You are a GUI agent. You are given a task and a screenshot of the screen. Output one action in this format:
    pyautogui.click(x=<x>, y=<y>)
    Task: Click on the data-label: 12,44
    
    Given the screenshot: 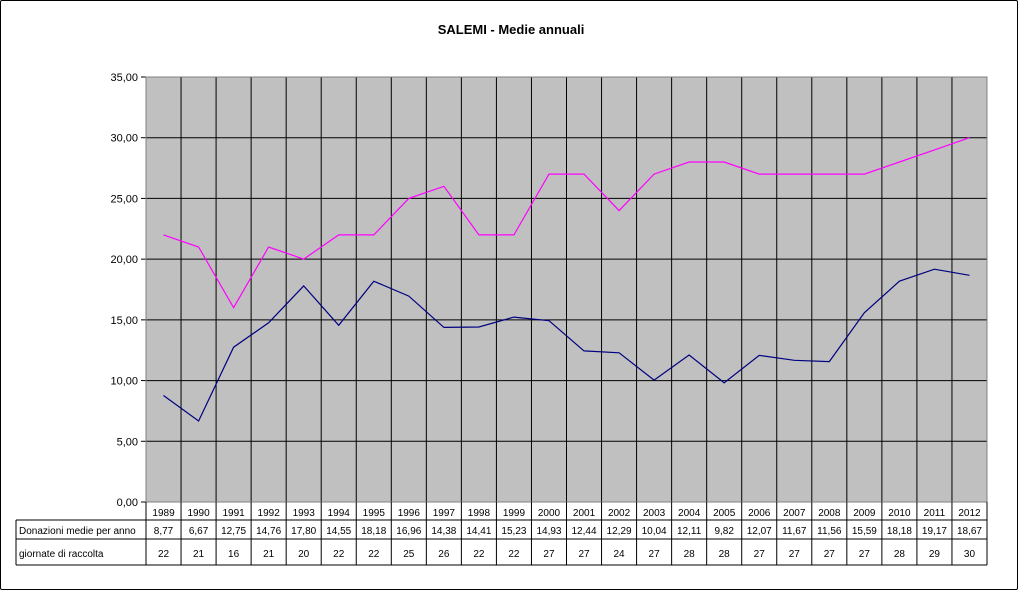 What is the action you would take?
    pyautogui.click(x=584, y=531)
    